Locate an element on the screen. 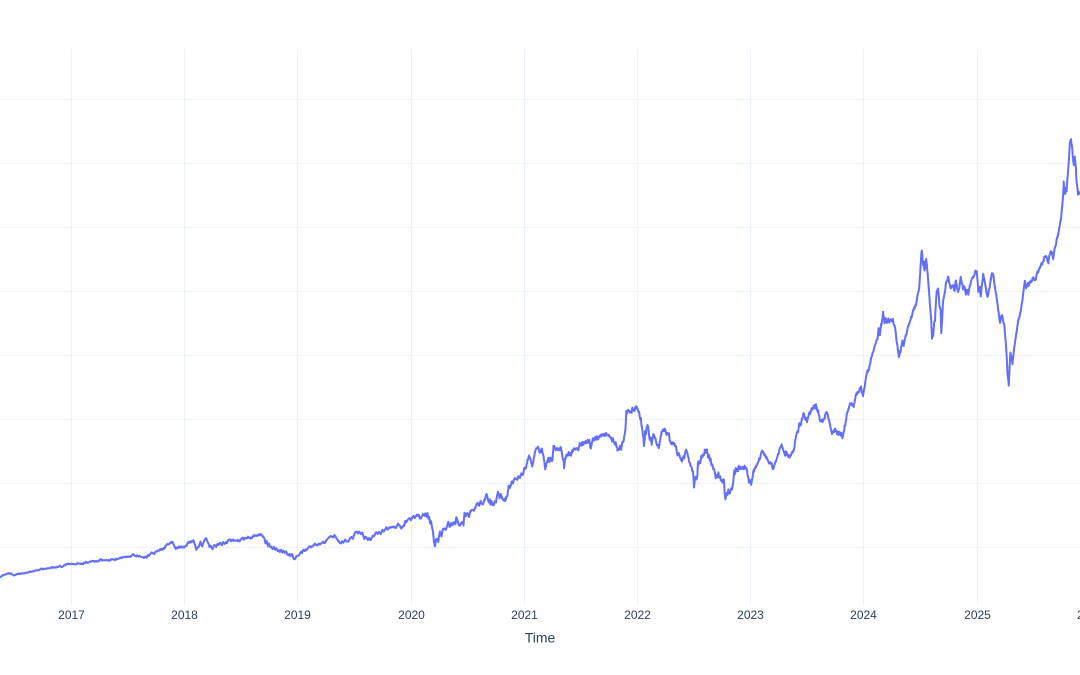  svg-text: 2021 is located at coordinates (524, 615).